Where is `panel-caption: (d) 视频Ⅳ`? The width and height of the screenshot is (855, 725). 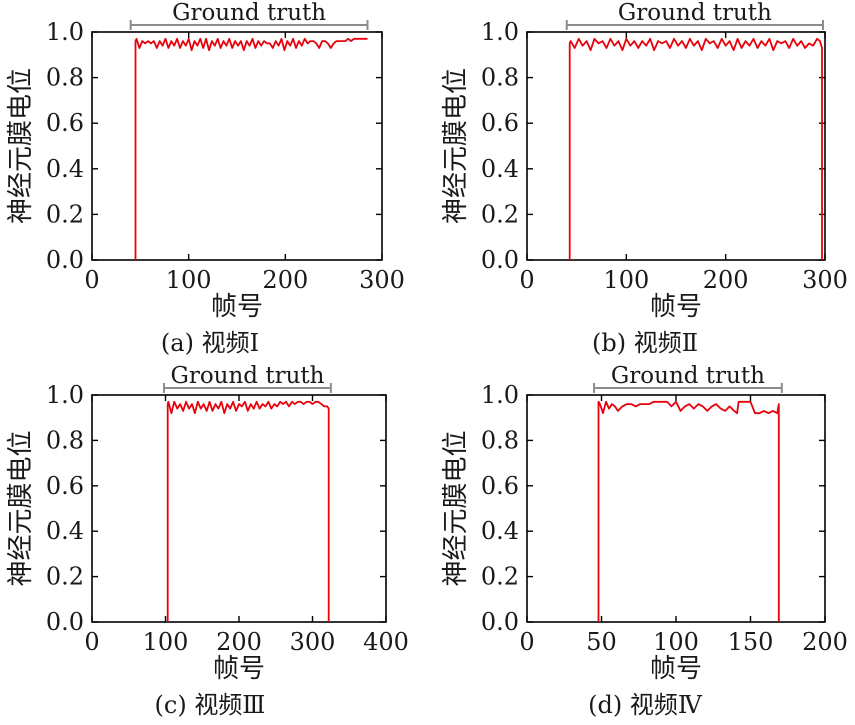
panel-caption: (d) 视频Ⅳ is located at coordinates (645, 705).